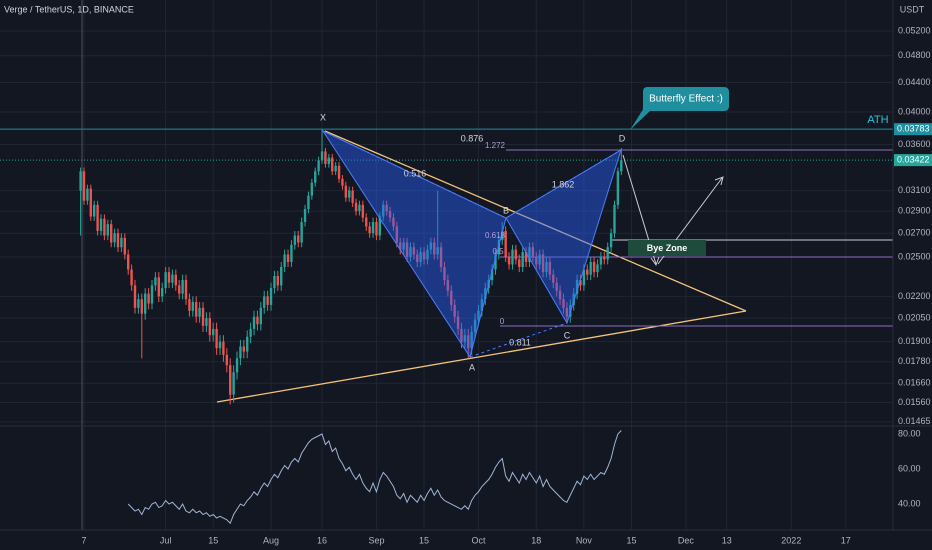 The height and width of the screenshot is (550, 932). Describe the element at coordinates (913, 129) in the screenshot. I see `price-tag-label: 0.03783` at that location.